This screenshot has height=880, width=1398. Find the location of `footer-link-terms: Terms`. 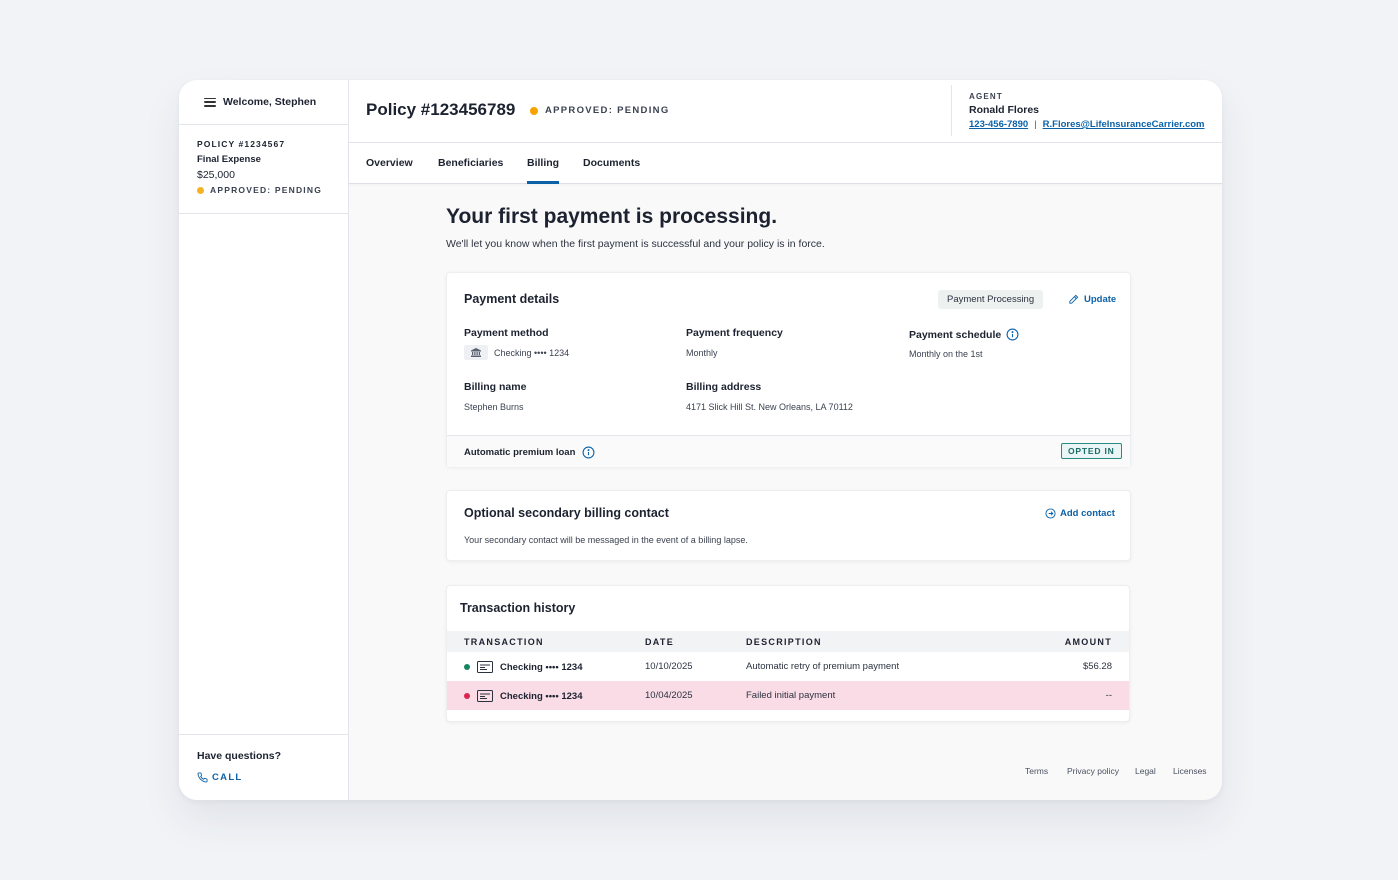

footer-link-terms: Terms is located at coordinates (1037, 771).